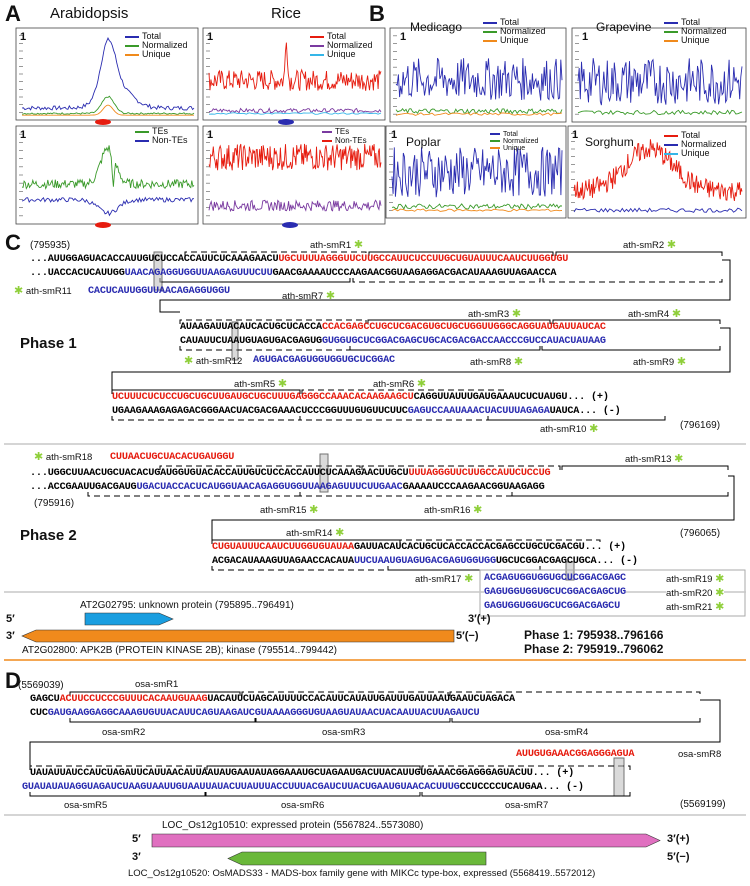 The height and width of the screenshot is (886, 750). Describe the element at coordinates (600, 411) in the screenshot. I see `sequence-segment: ... (-)` at that location.